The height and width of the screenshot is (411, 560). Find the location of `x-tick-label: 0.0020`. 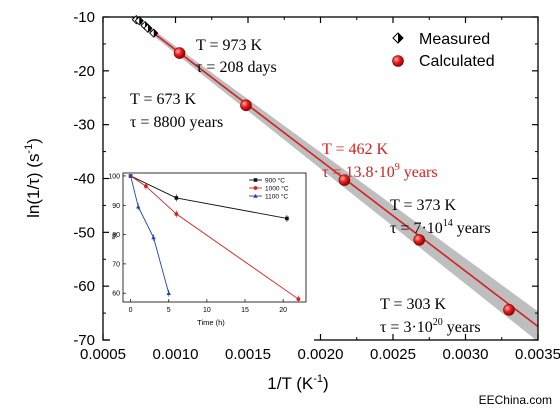

x-tick-label: 0.0020 is located at coordinates (321, 354).